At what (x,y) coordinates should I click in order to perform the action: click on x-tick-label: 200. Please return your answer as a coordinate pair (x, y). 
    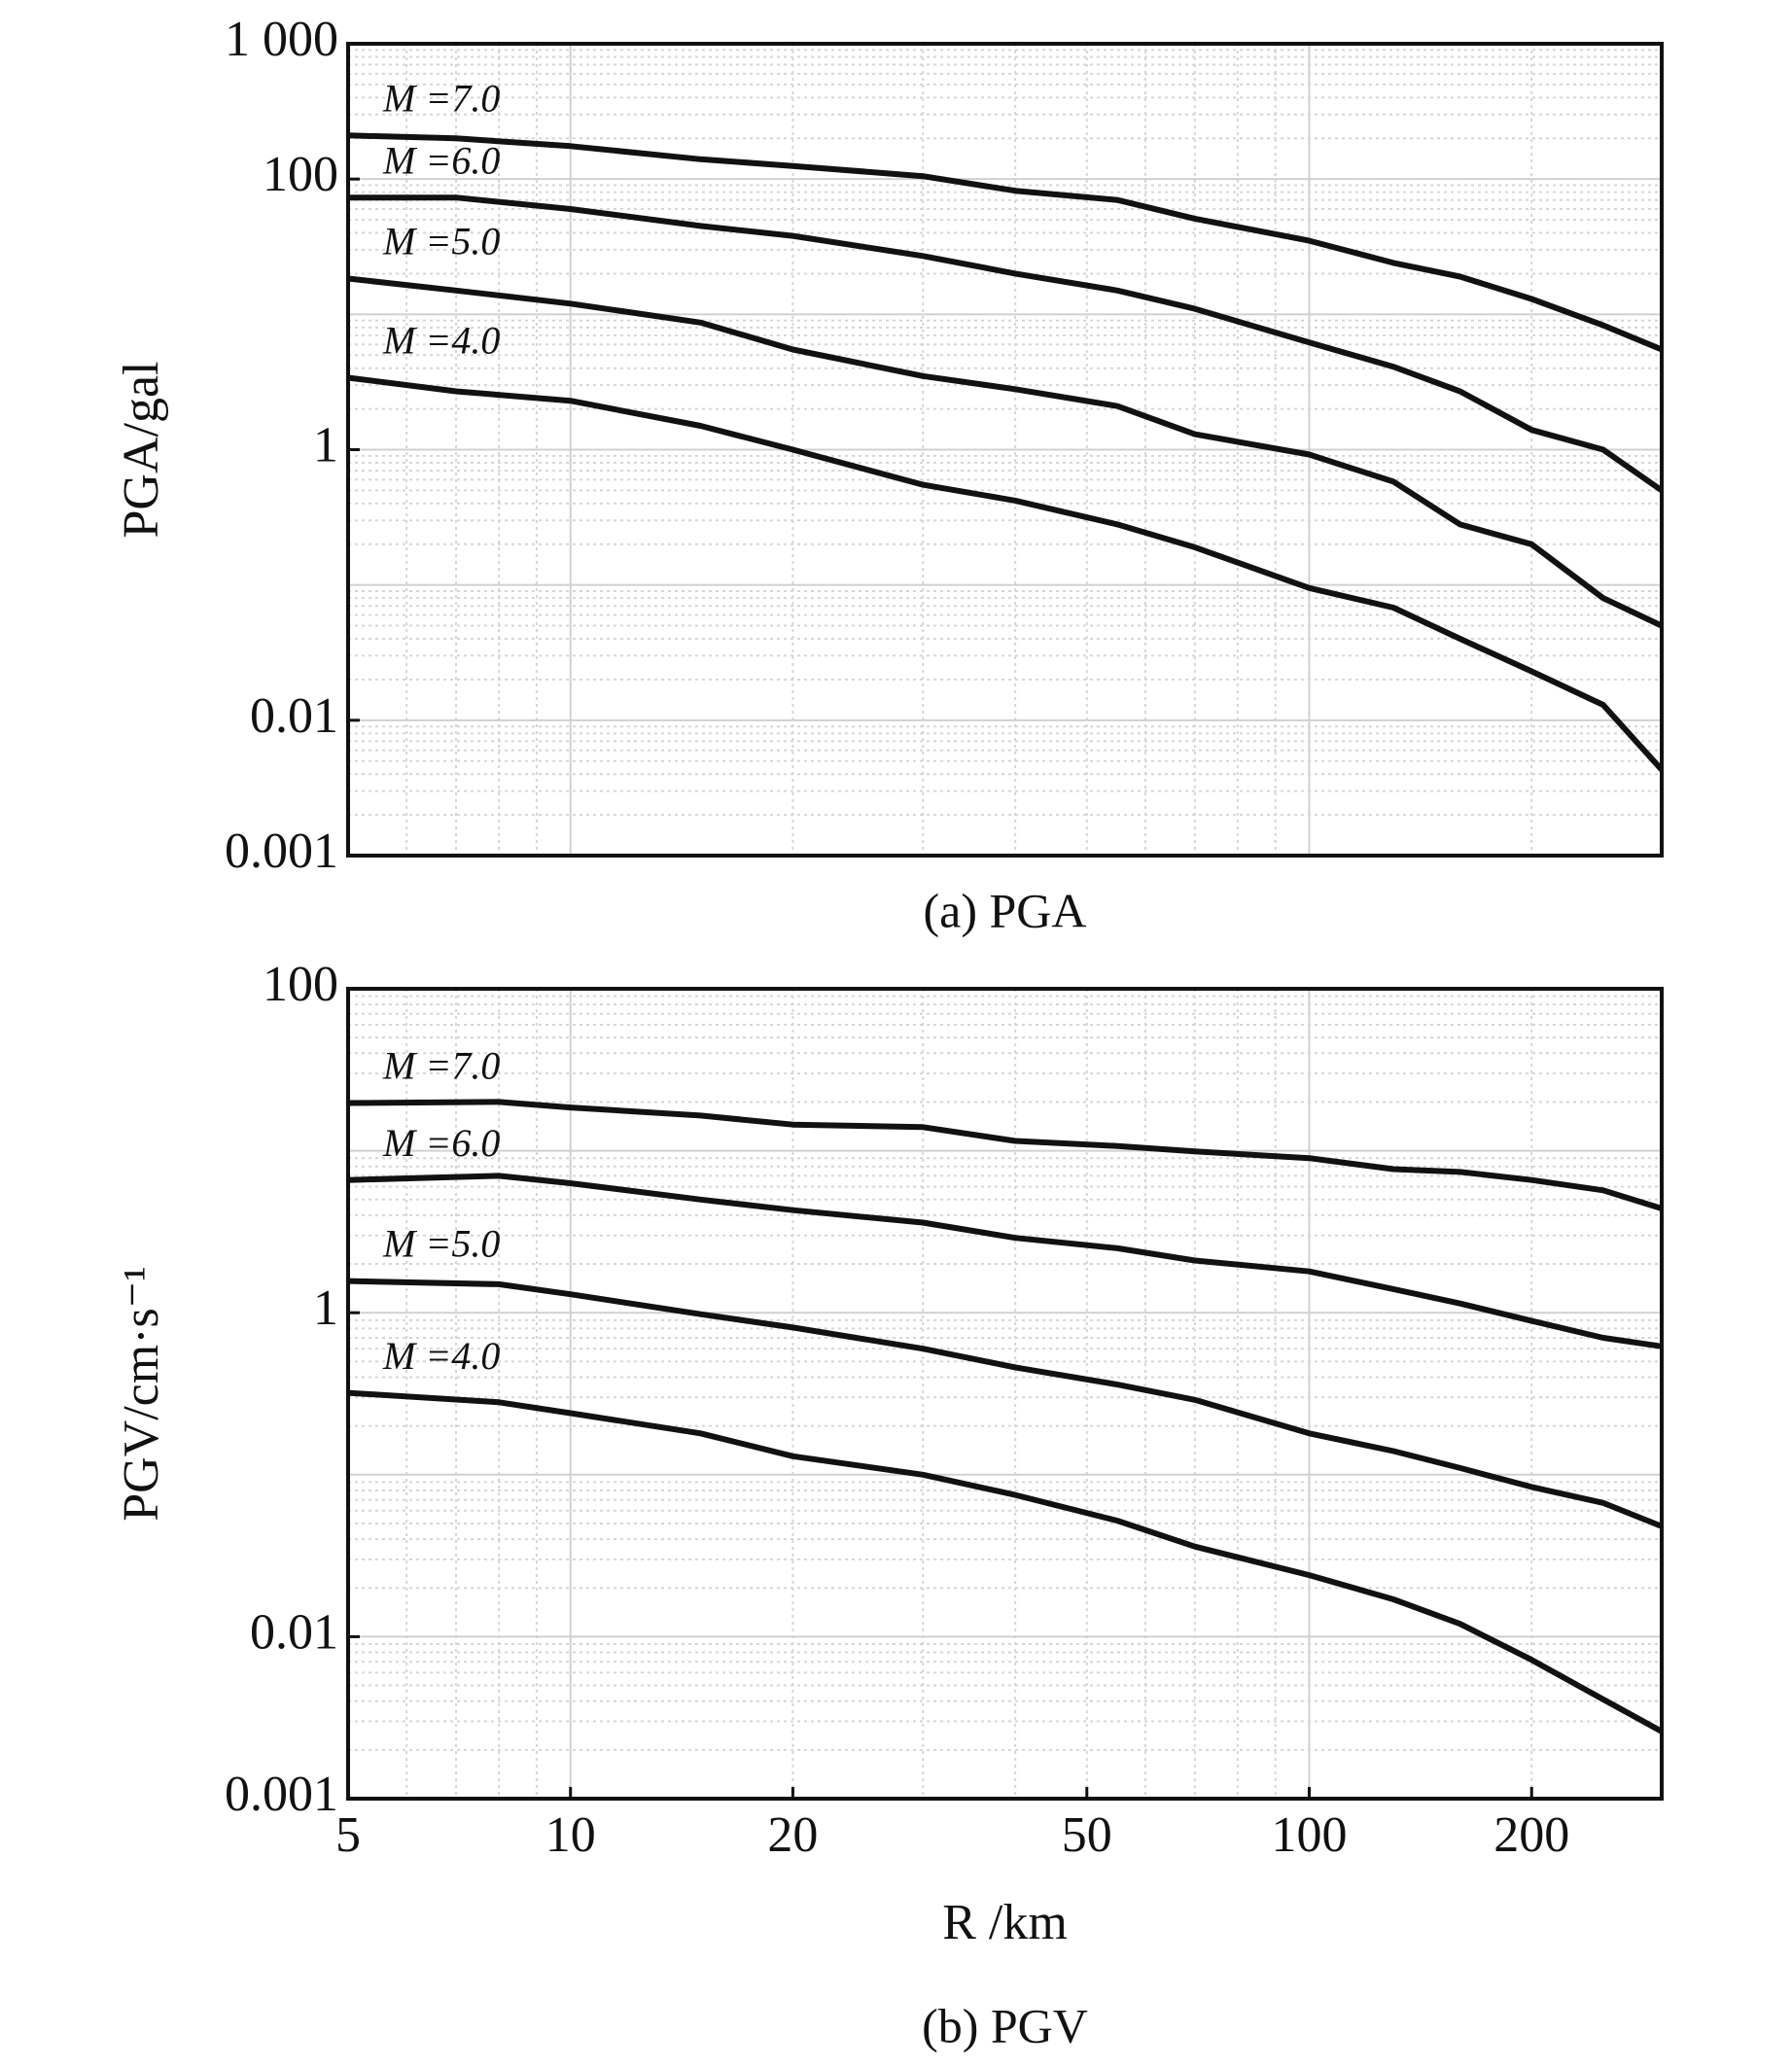
    Looking at the image, I should click on (1531, 1835).